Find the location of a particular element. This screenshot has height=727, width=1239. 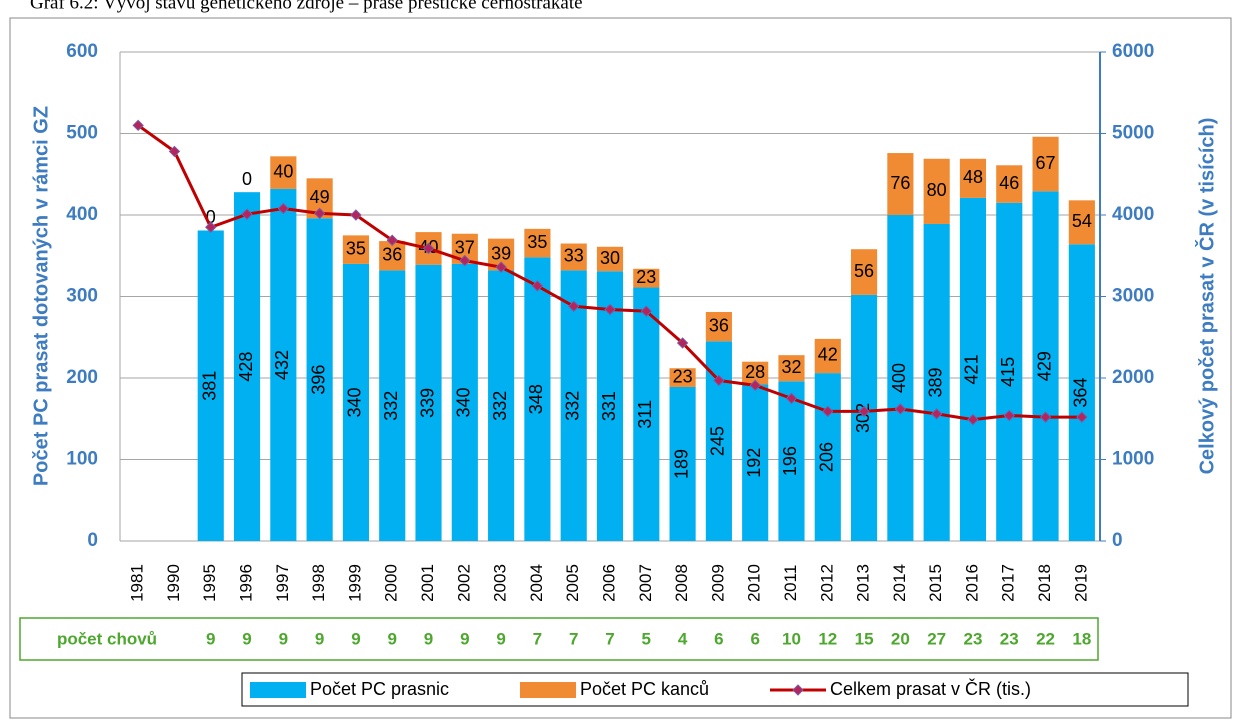

y2-tick-label: 5000 is located at coordinates (1133, 133).